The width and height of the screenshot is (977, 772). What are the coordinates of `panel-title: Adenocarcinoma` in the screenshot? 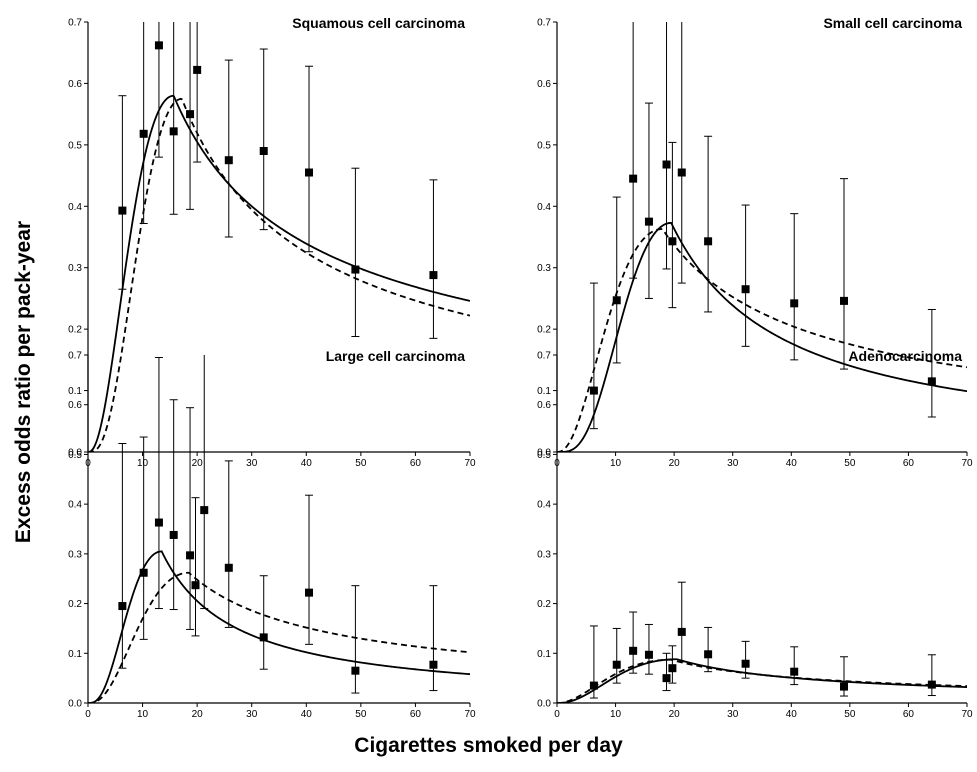 It's located at (905, 356).